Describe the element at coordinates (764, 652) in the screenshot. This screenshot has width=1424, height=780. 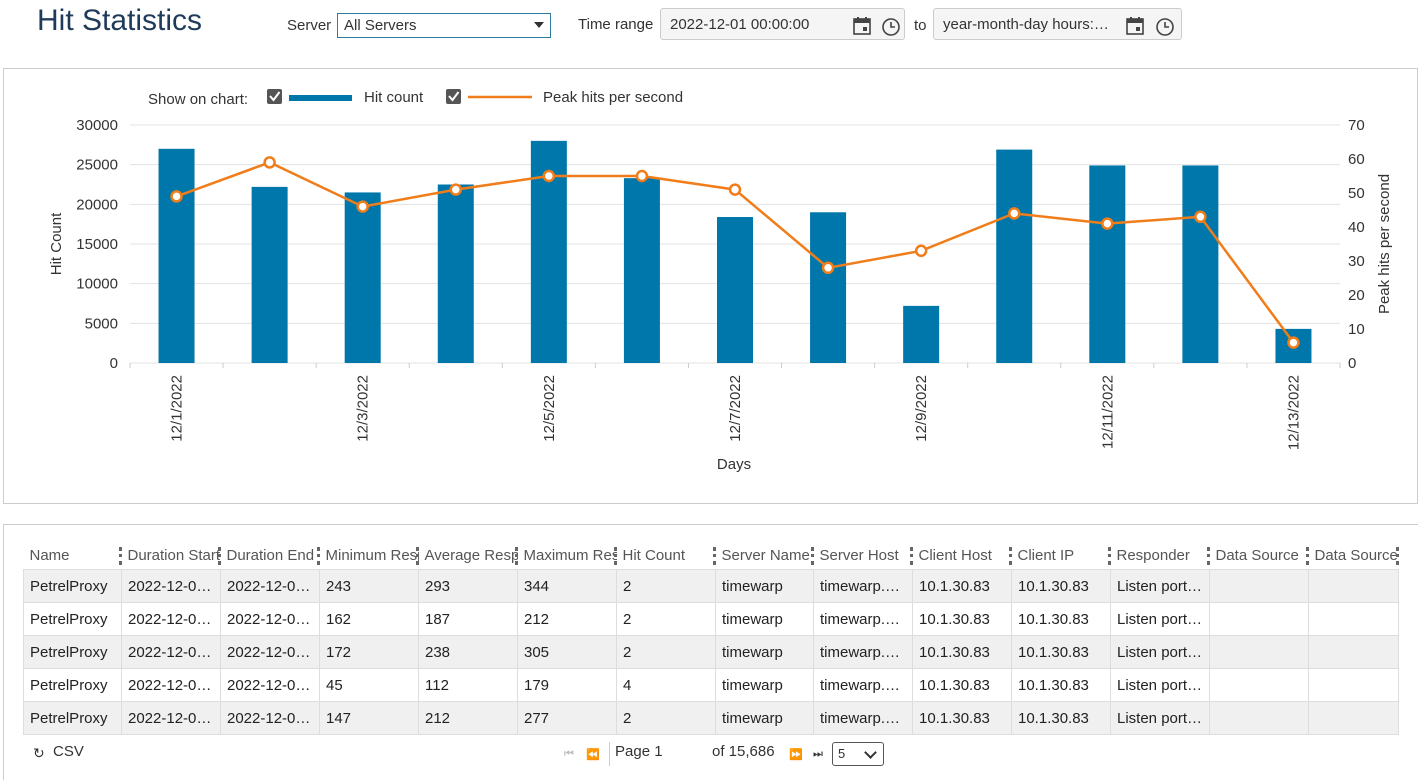
I see `table-cell: timewarp` at that location.